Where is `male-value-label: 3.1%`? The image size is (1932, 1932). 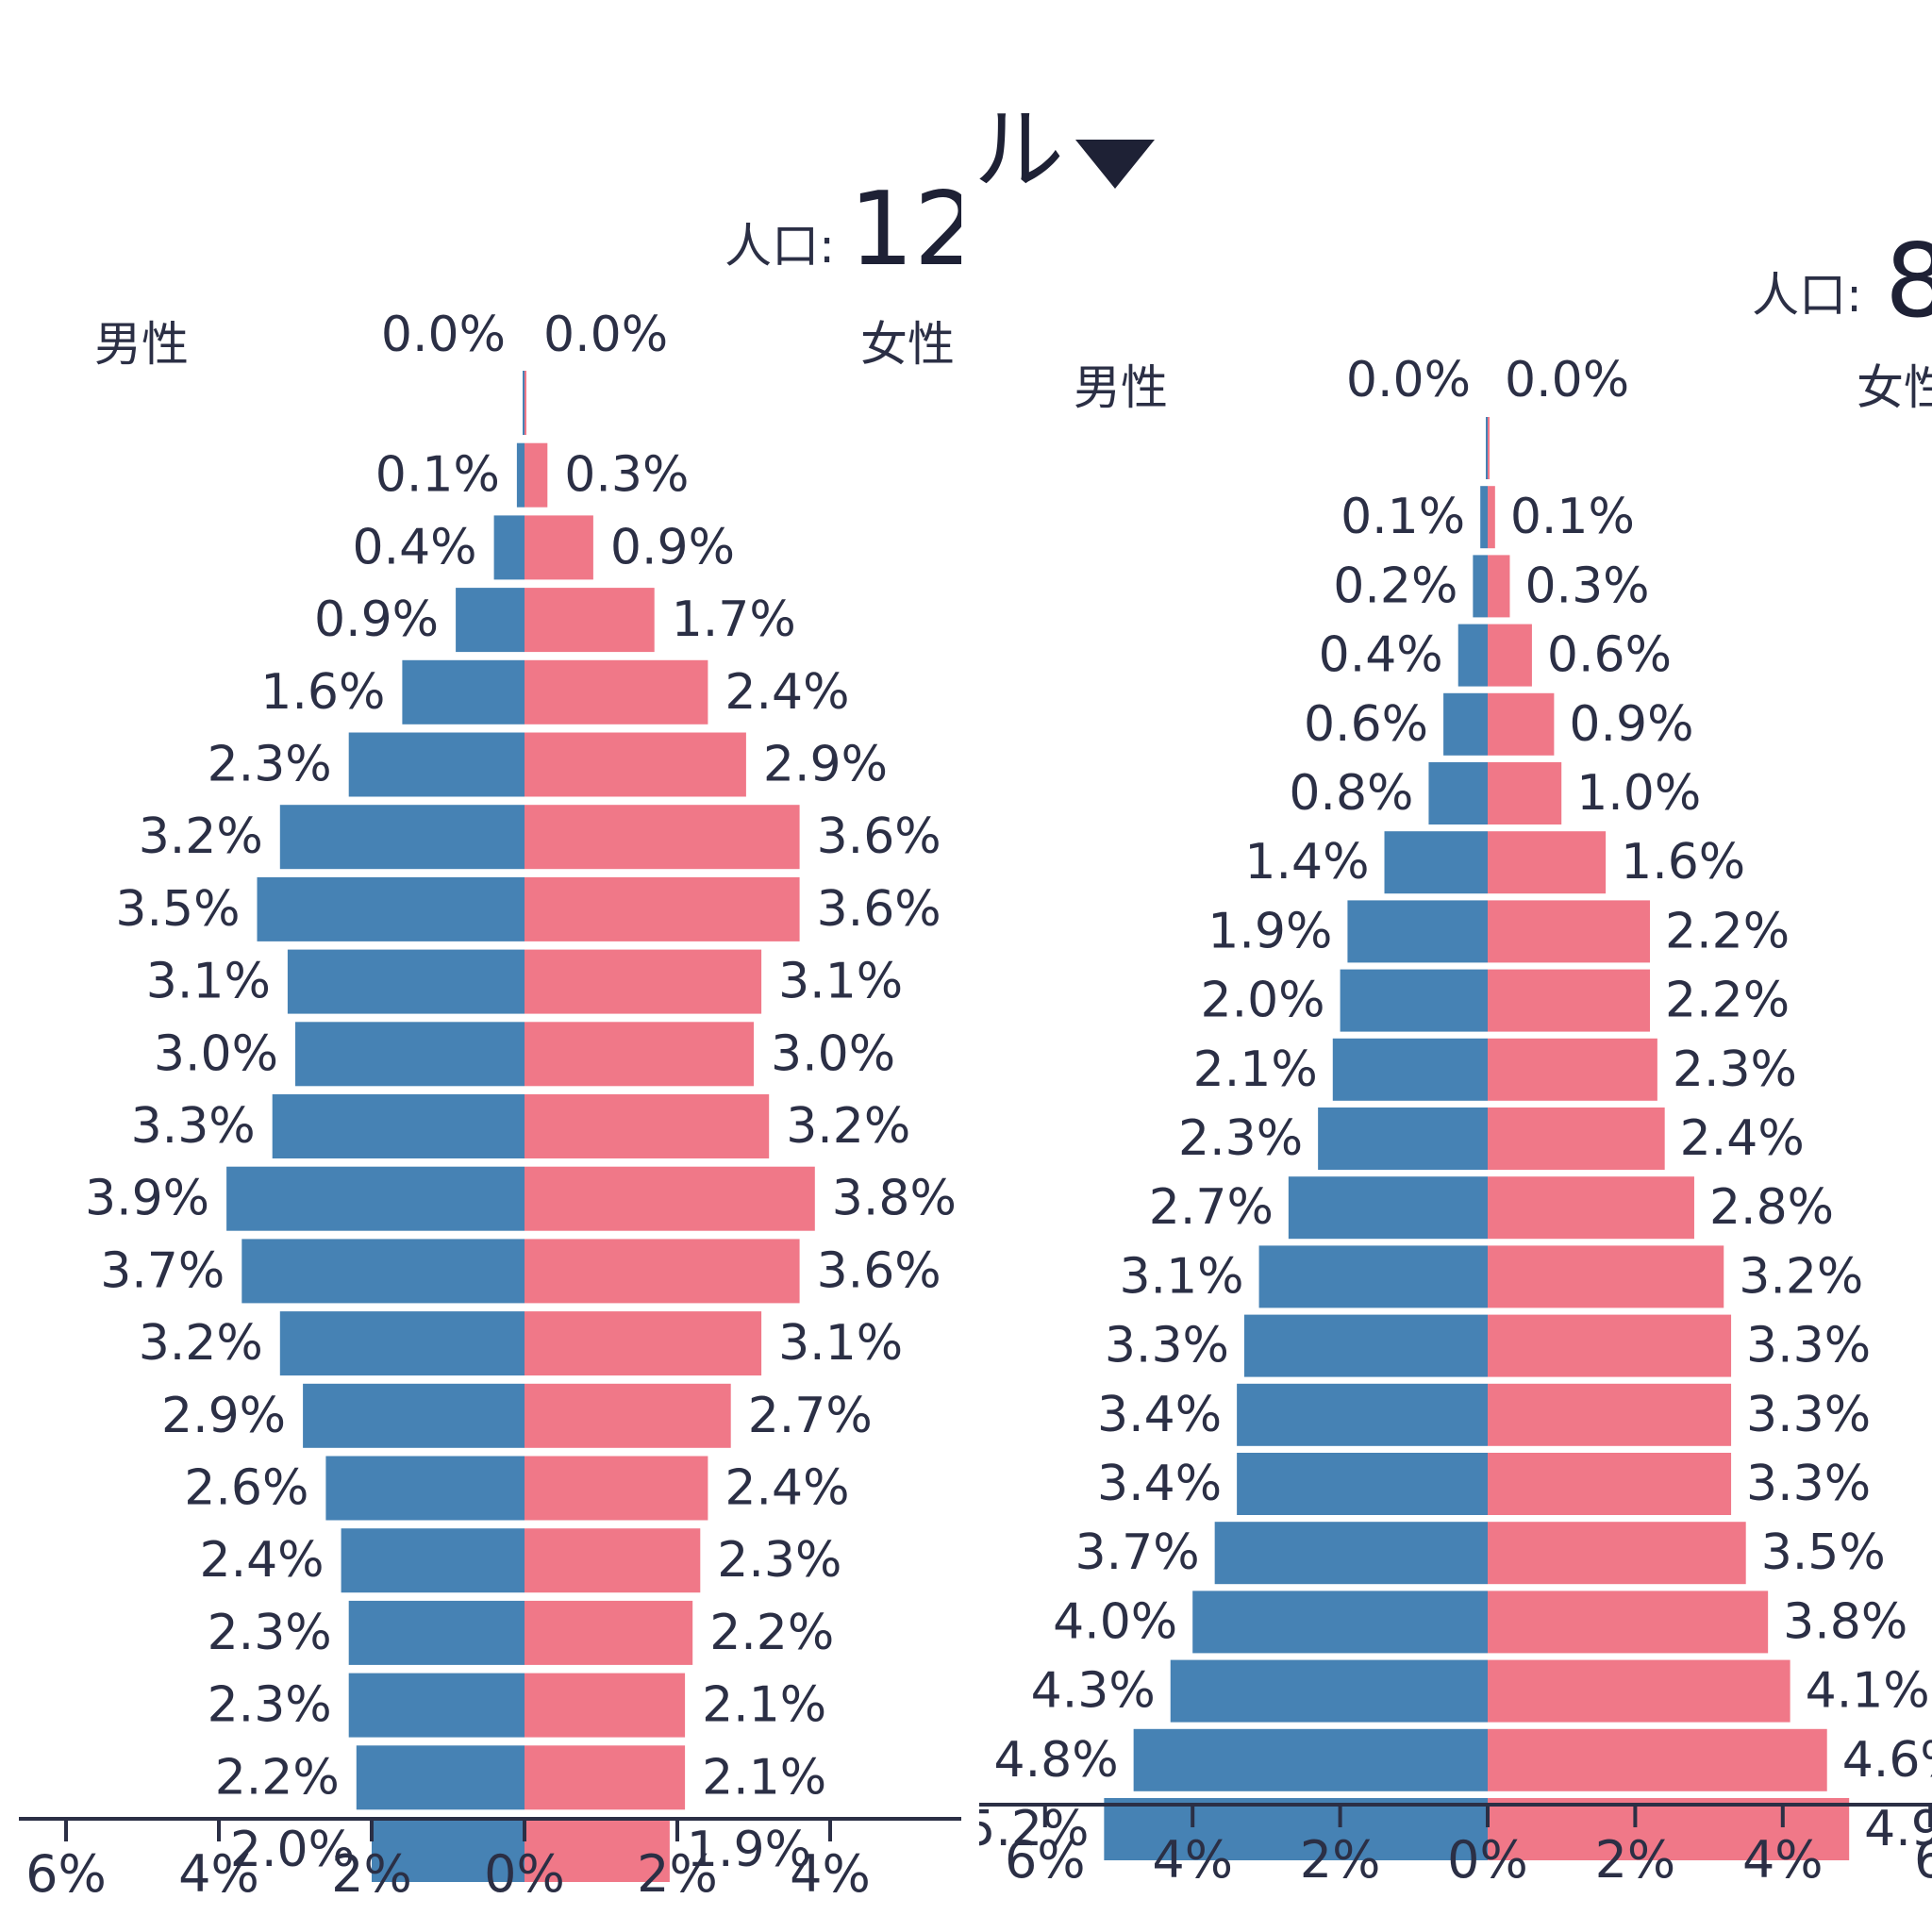 male-value-label: 3.1% is located at coordinates (1181, 1277).